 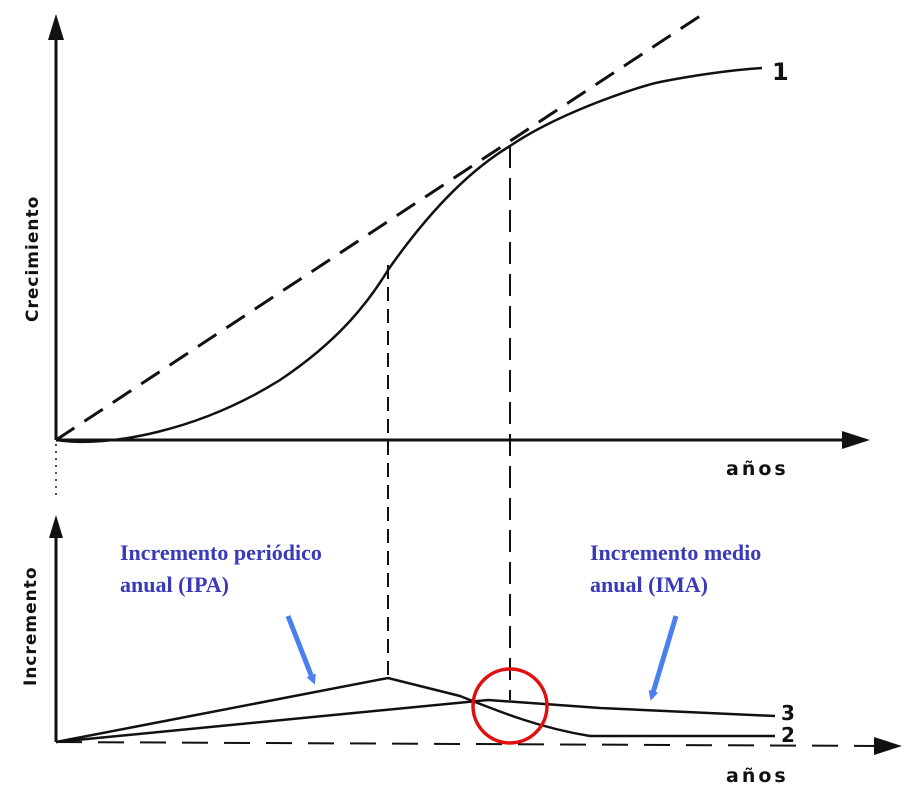 What do you see at coordinates (467, 744) in the screenshot?
I see `bottom-x-axis` at bounding box center [467, 744].